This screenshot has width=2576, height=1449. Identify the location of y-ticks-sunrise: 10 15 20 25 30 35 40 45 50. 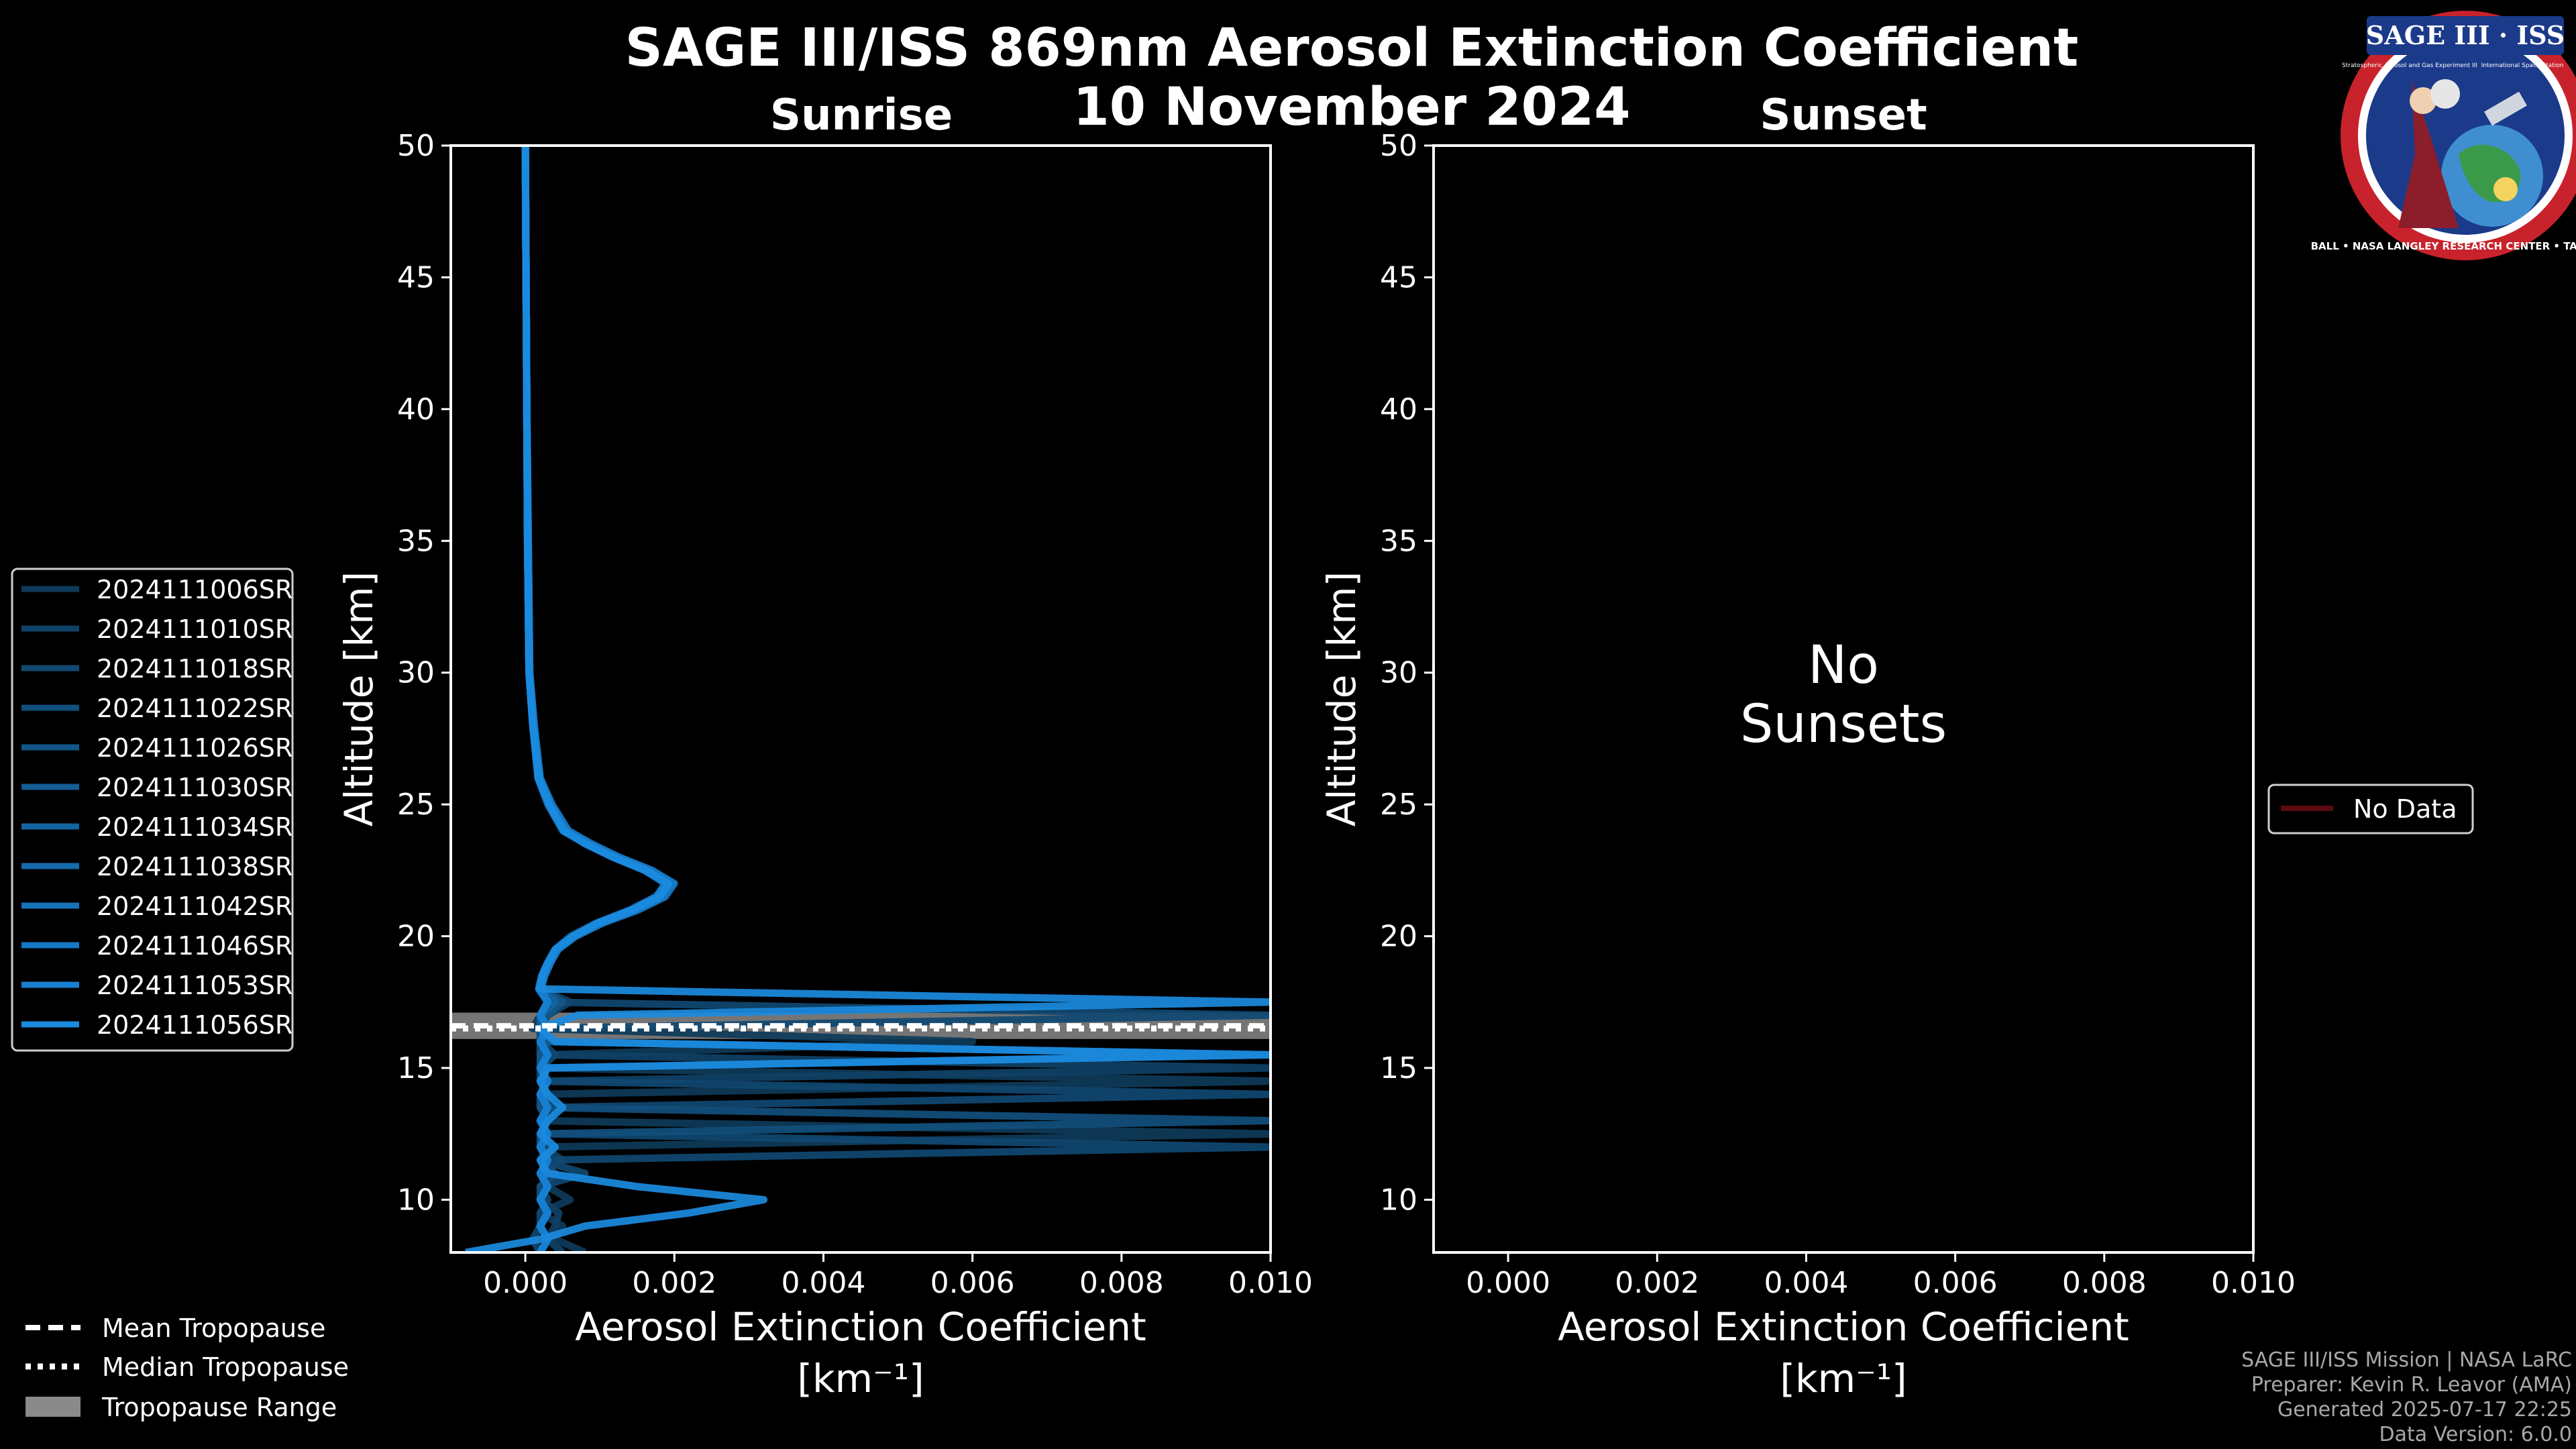
(424, 673).